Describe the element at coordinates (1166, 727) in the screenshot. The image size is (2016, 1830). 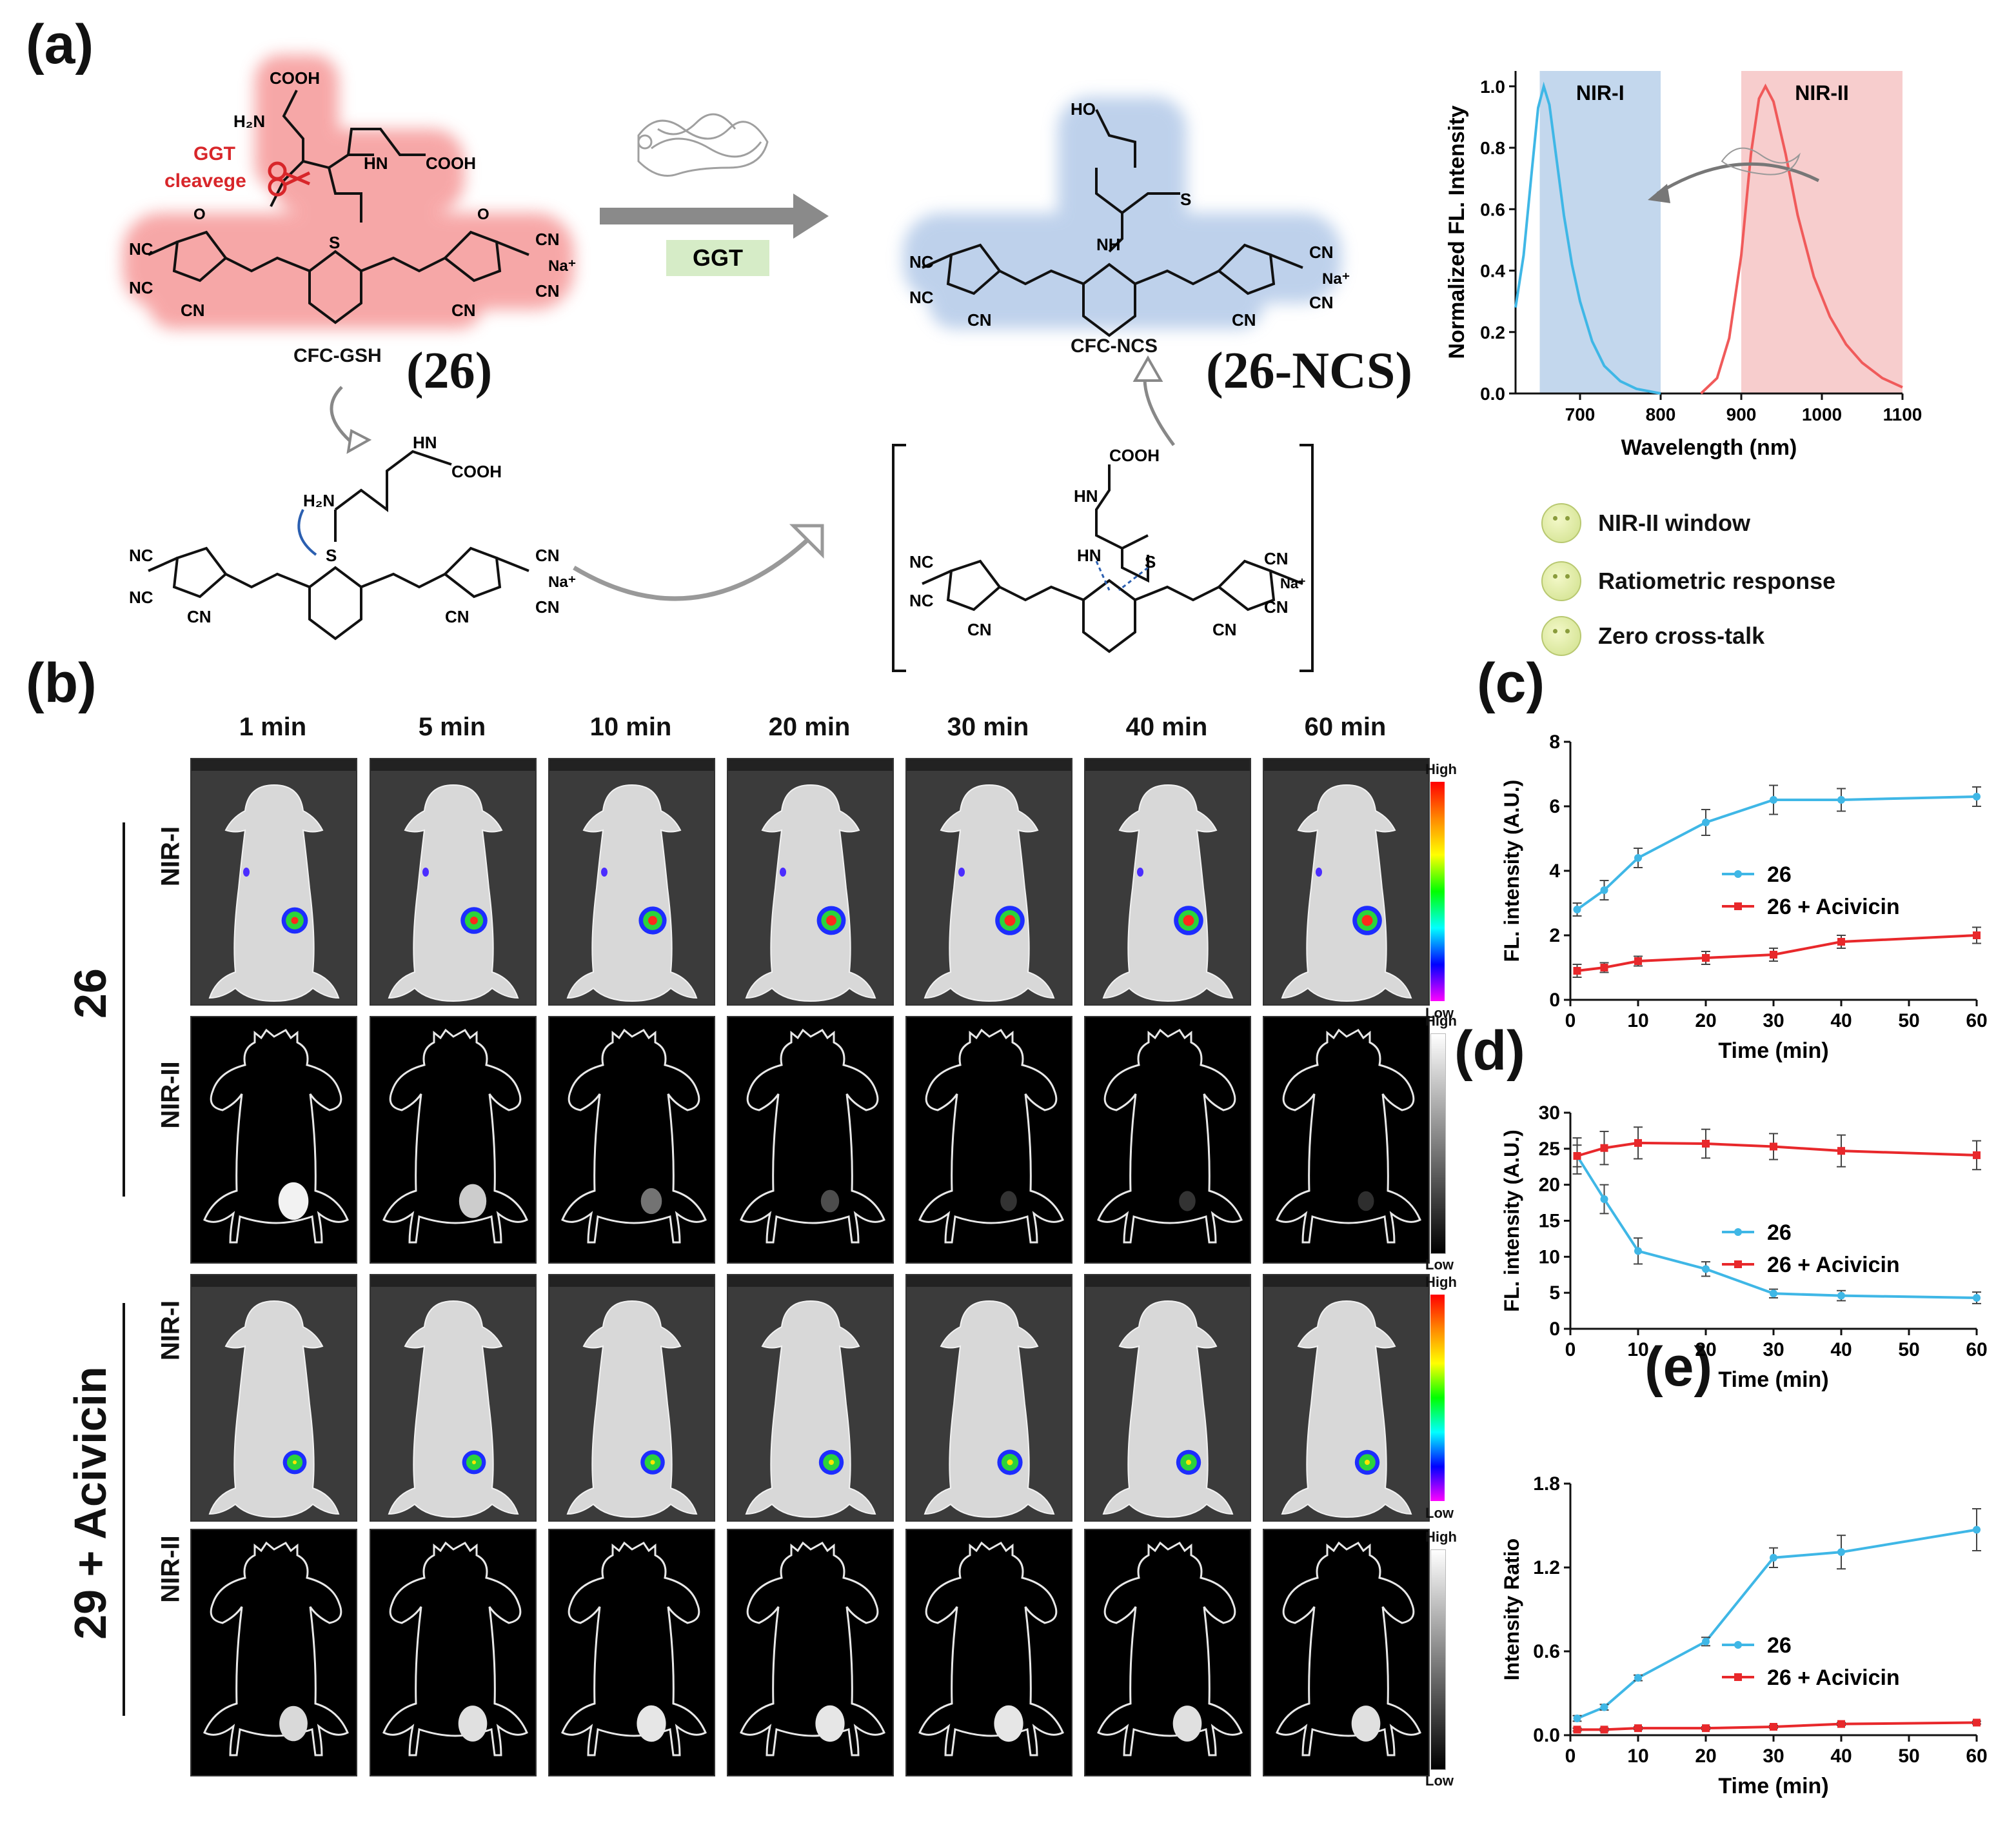
I see `time-header: 40 min` at that location.